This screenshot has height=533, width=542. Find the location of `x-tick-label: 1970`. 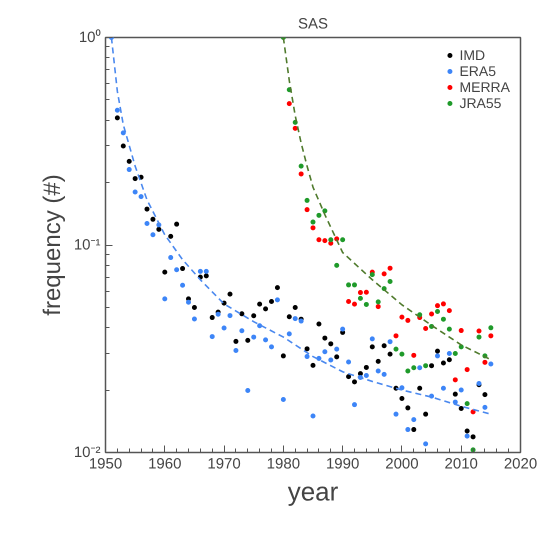

x-tick-label: 1970 is located at coordinates (224, 464).